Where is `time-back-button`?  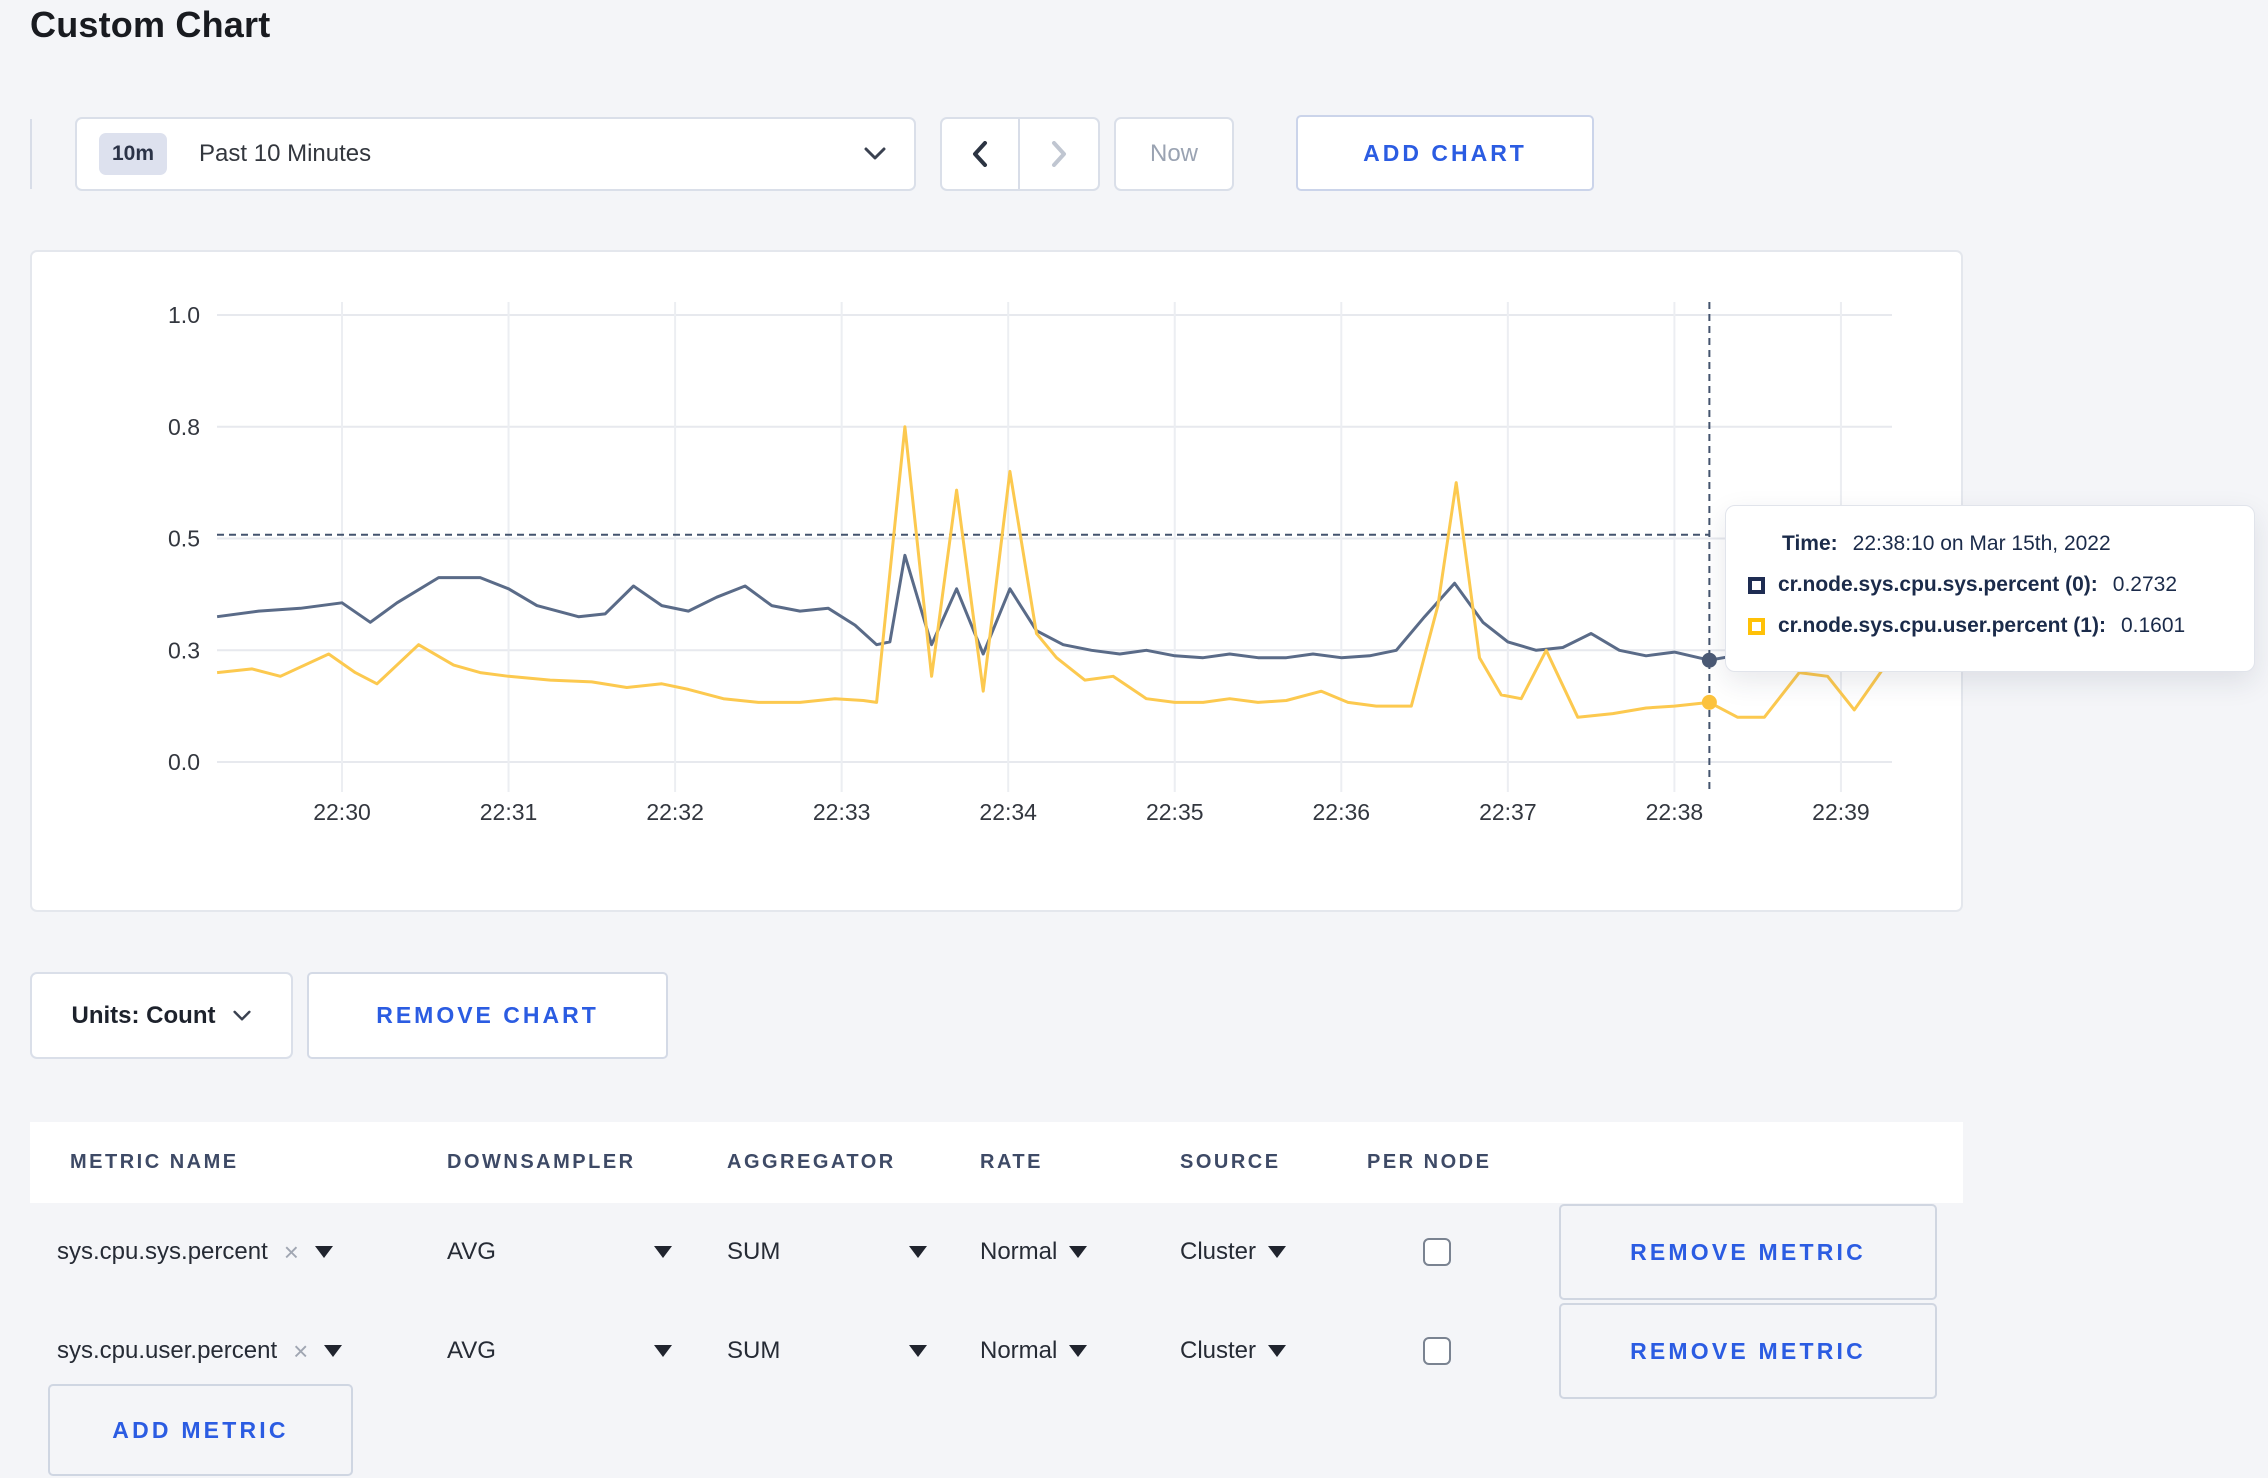 time-back-button is located at coordinates (981, 154).